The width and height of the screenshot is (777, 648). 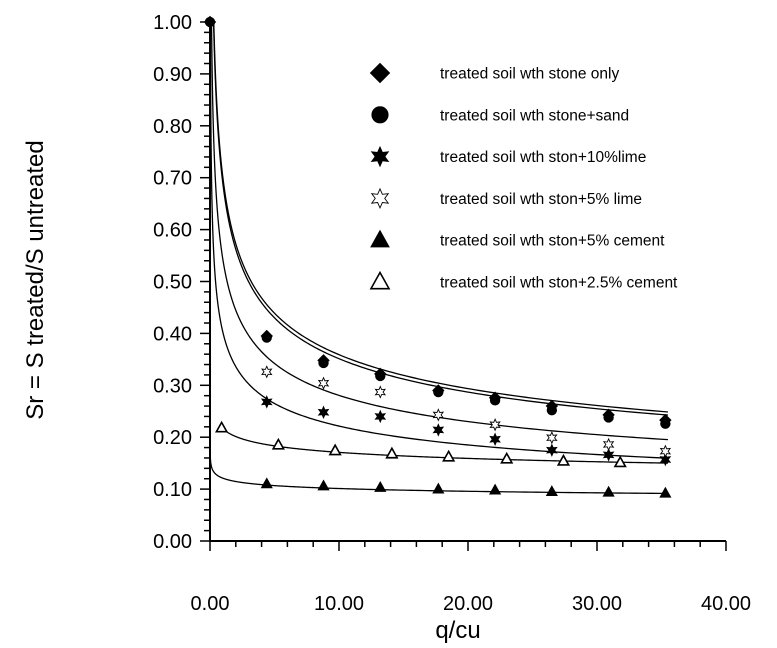 I want to click on legend-label-1: treated soil wth stone only, so click(x=529, y=74).